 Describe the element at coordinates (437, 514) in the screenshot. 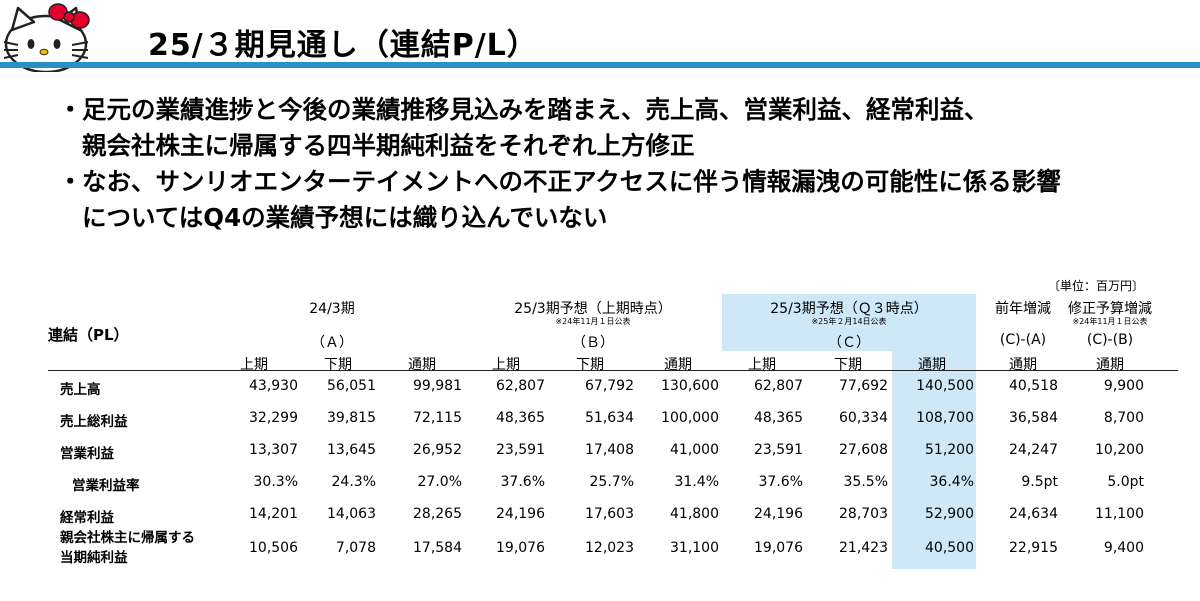

I see `table-cell: 28,265` at that location.